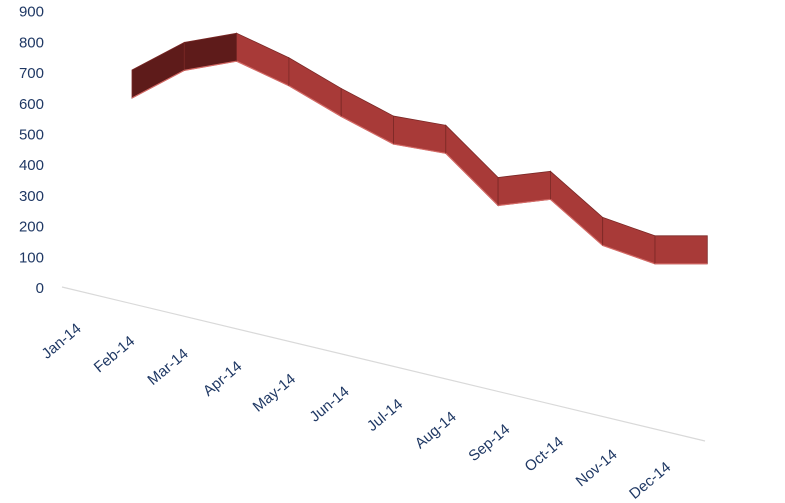  I want to click on x-tick-label: Dec-14, so click(650, 481).